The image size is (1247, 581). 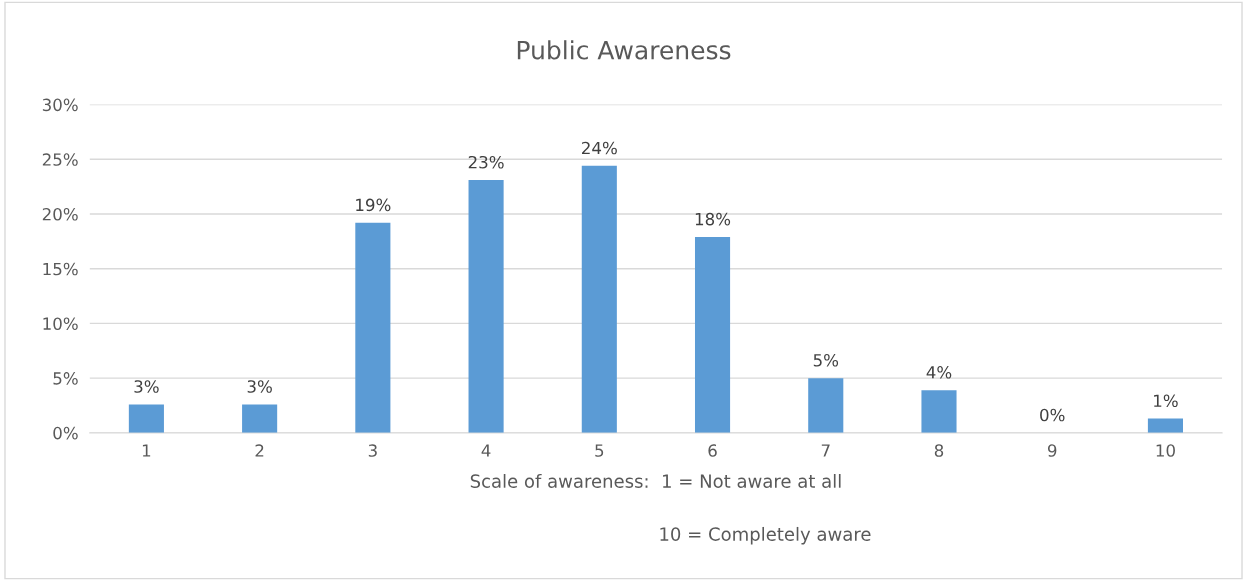 What do you see at coordinates (146, 450) in the screenshot?
I see `x-tick-label: 1` at bounding box center [146, 450].